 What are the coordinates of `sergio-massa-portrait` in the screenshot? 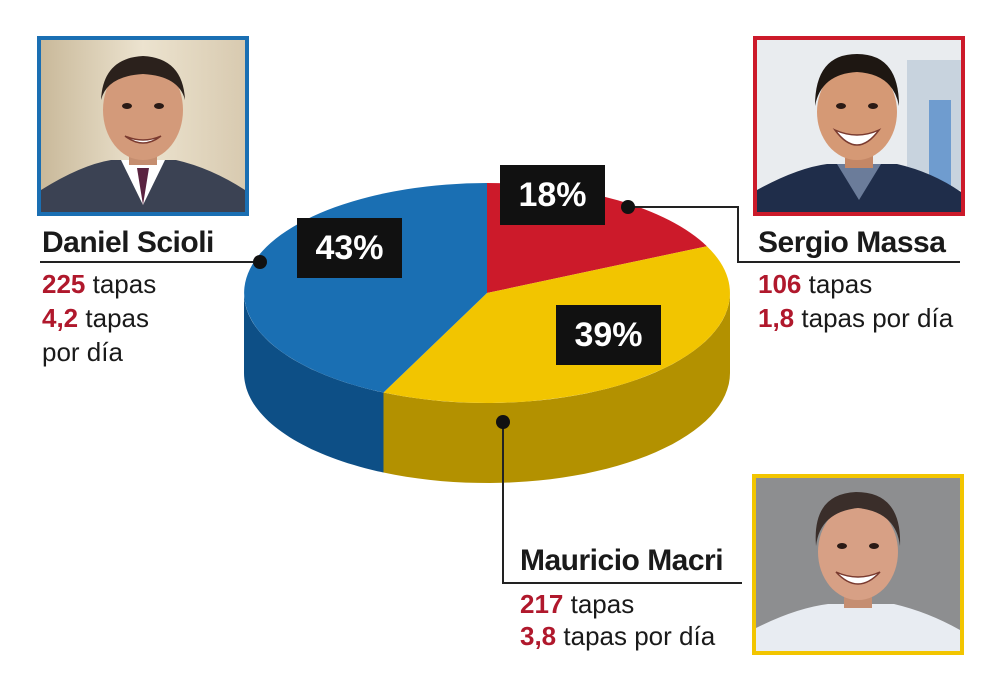 It's located at (859, 126).